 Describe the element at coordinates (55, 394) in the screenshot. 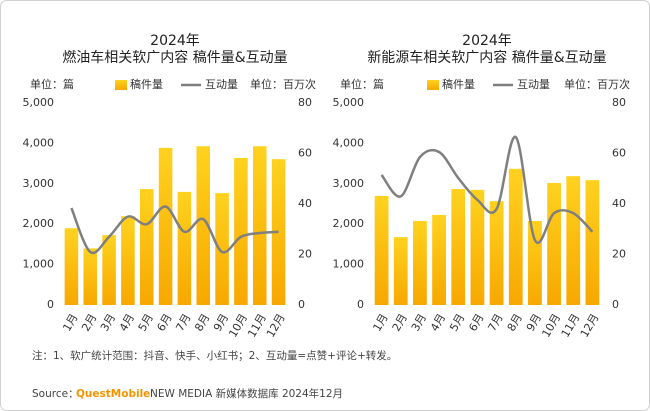

I see `source-label: Source：` at that location.